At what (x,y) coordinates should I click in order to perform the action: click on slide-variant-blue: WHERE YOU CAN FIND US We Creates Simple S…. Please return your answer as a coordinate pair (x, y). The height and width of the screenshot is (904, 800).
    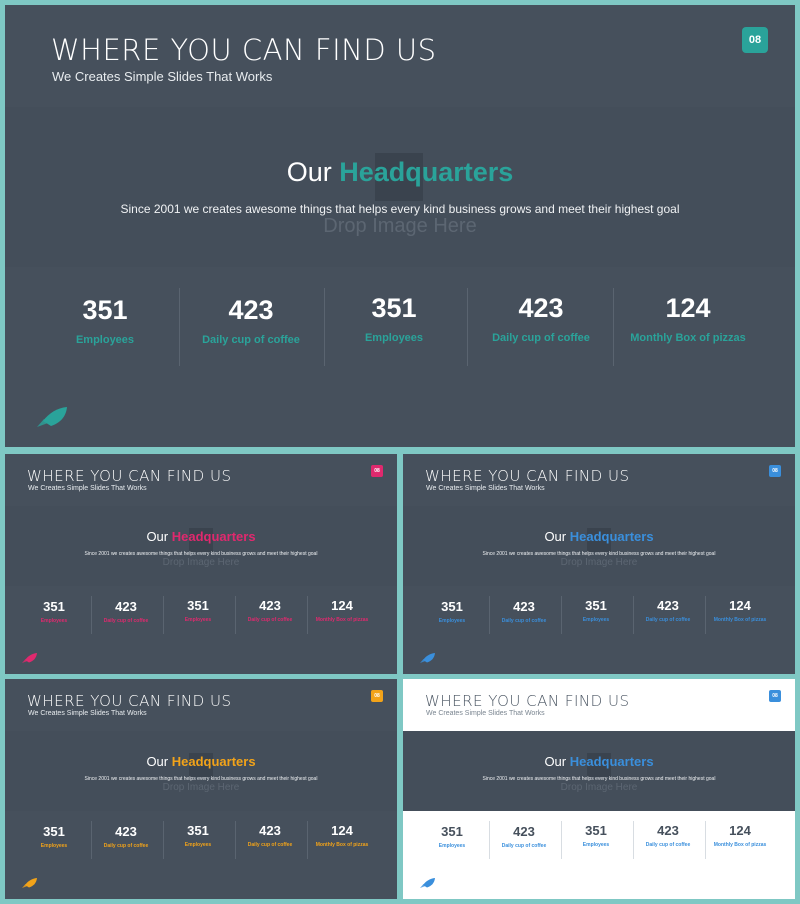
    Looking at the image, I should click on (599, 564).